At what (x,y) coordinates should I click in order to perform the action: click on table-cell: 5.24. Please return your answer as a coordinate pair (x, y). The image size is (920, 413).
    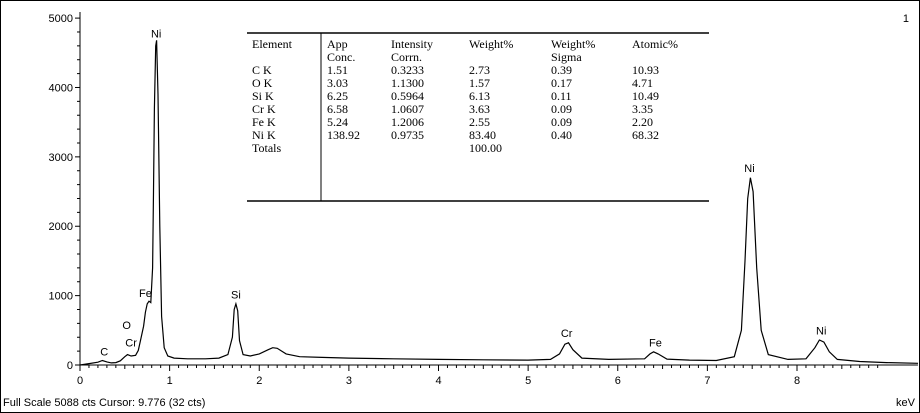
    Looking at the image, I should click on (337, 122).